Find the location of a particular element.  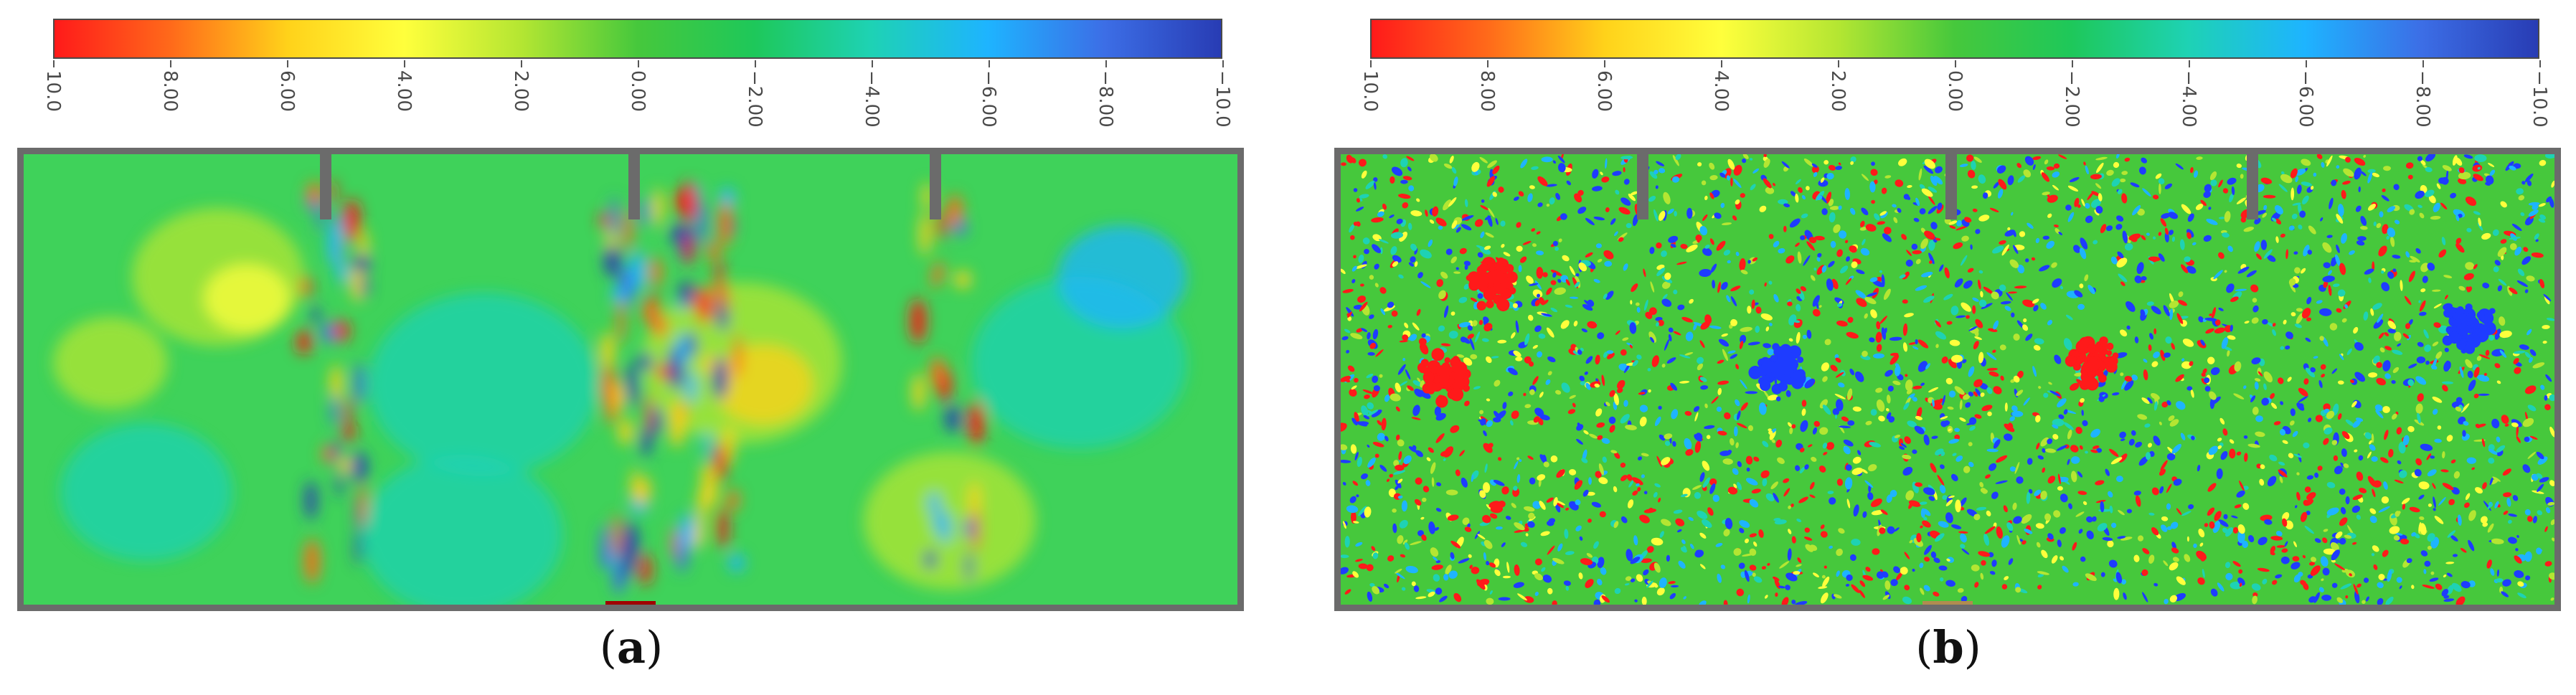

panel-label-a: (a) is located at coordinates (631, 647).